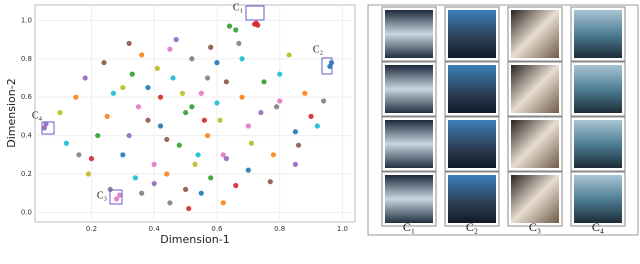 The width and height of the screenshot is (640, 264). Describe the element at coordinates (26, 174) in the screenshot. I see `y-tick-label: 0.2` at that location.